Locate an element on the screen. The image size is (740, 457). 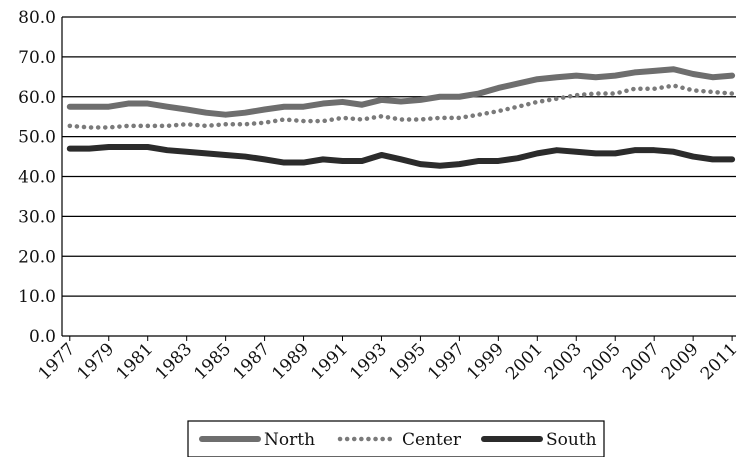
y-tick-label: 10.0 is located at coordinates (37, 297).